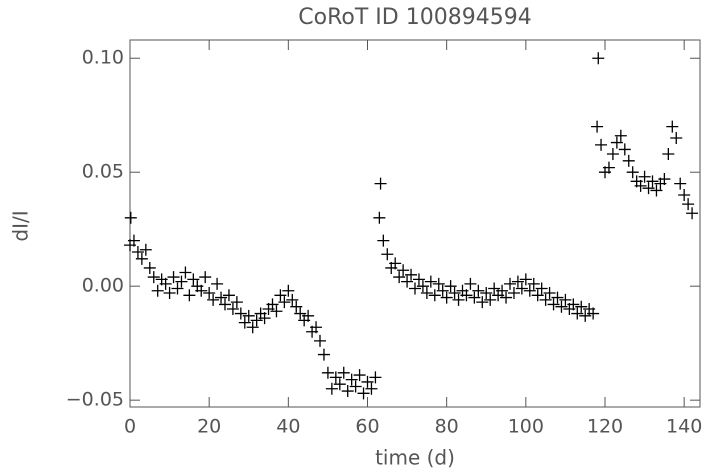 This screenshot has height=471, width=709. What do you see at coordinates (684, 427) in the screenshot?
I see `x-tick-label: 140` at bounding box center [684, 427].